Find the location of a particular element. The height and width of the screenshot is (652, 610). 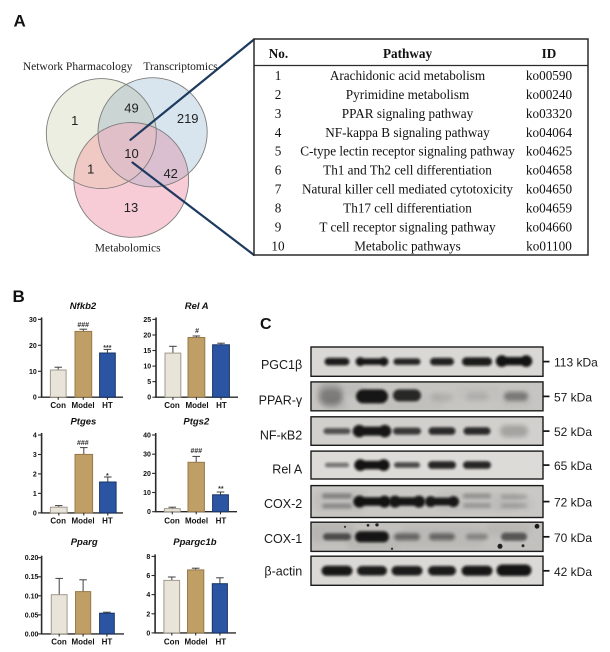

svg-text: B is located at coordinates (19, 296).